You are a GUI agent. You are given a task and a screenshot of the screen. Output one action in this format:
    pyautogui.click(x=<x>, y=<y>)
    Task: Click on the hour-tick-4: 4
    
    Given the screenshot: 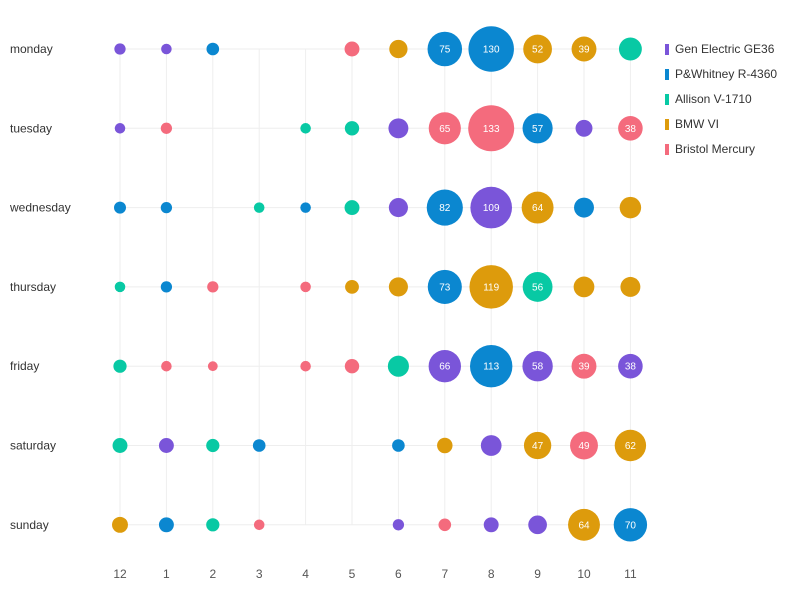 What is the action you would take?
    pyautogui.click(x=305, y=574)
    